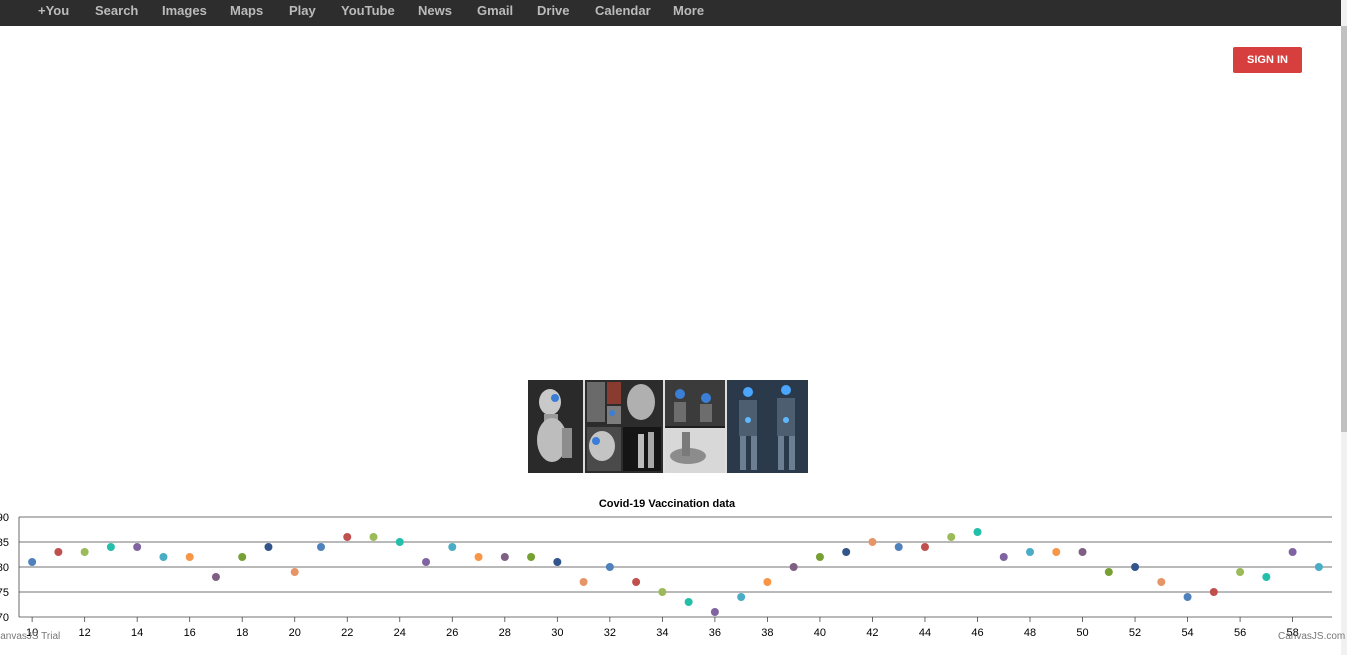  What do you see at coordinates (689, 10) in the screenshot?
I see `nav-more: More` at bounding box center [689, 10].